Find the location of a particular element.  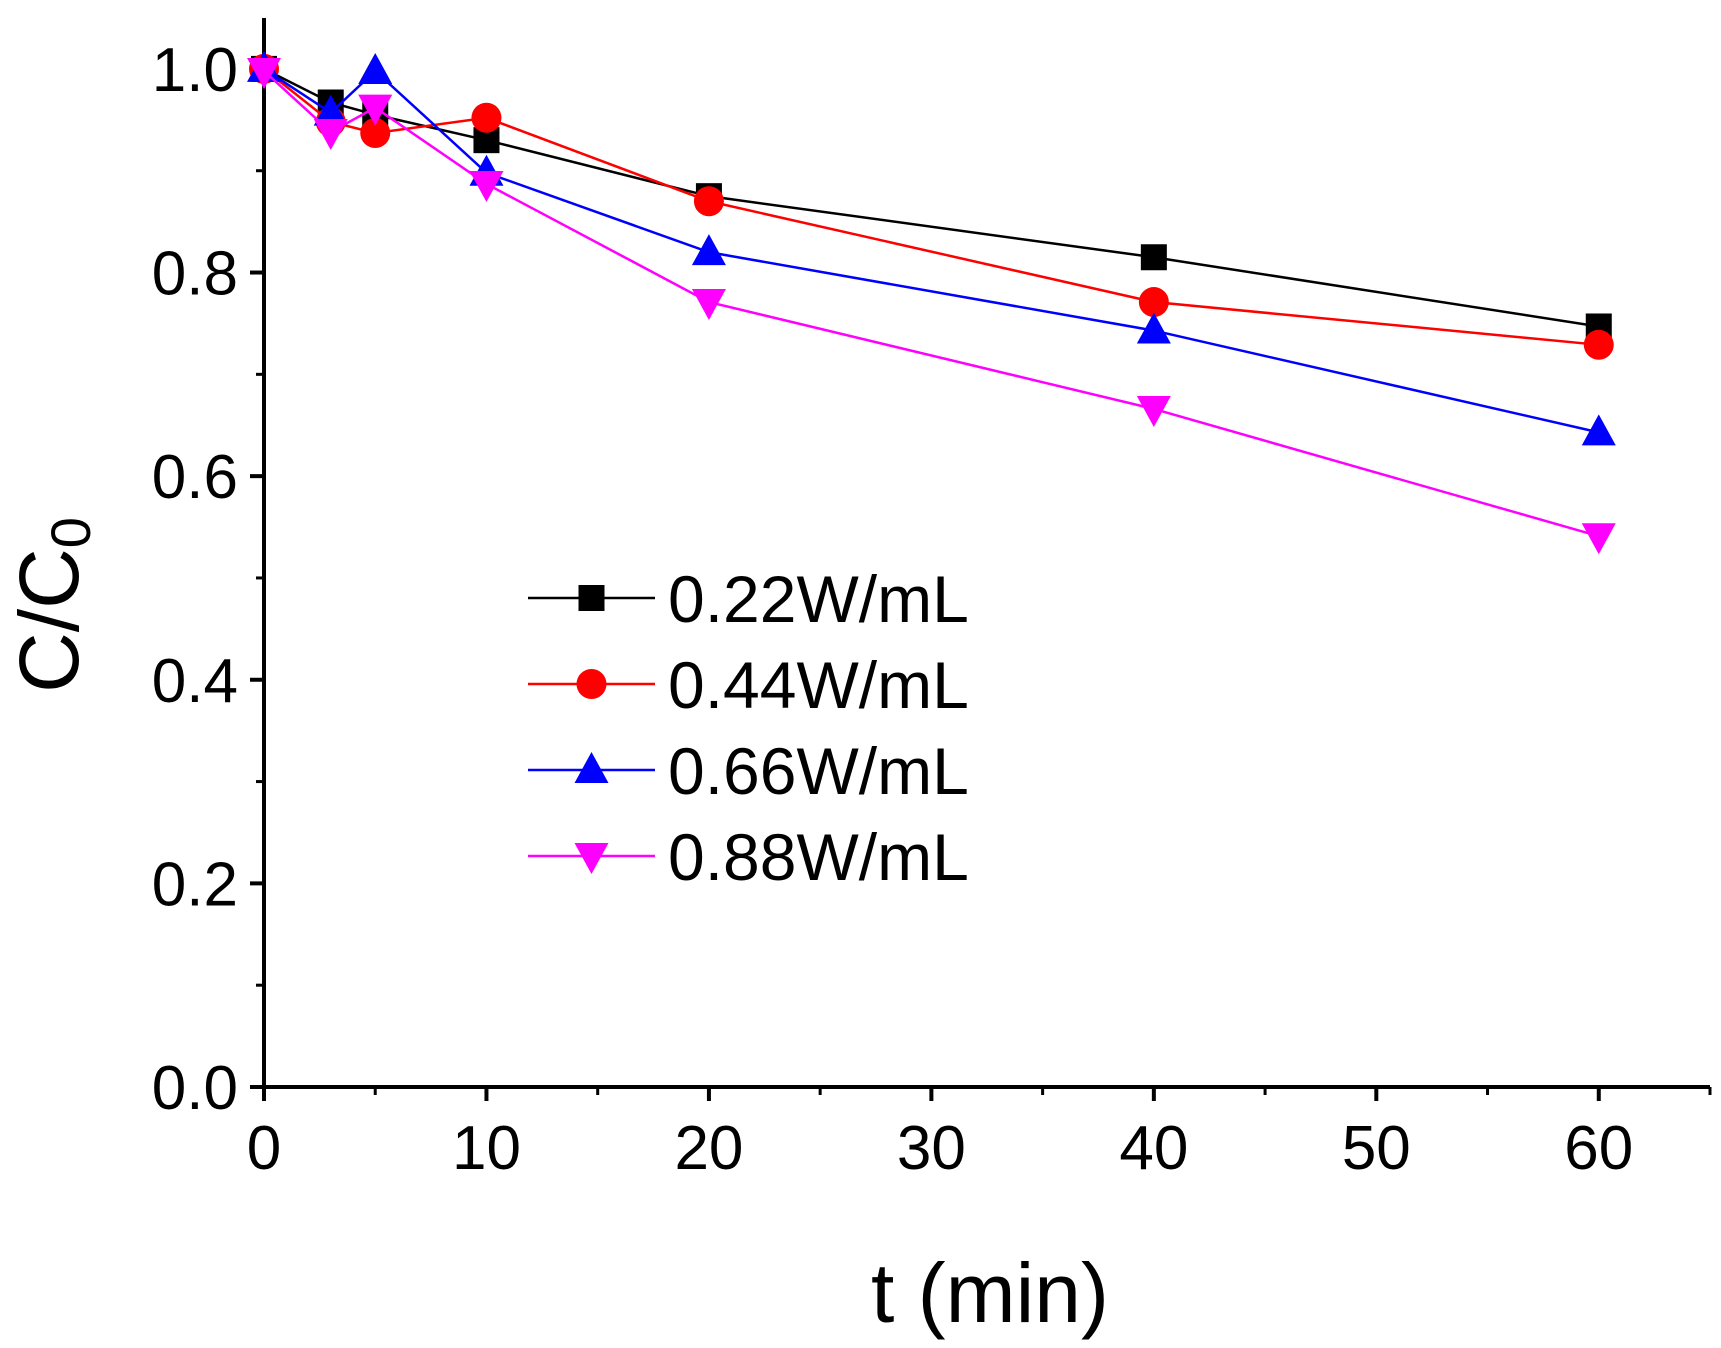

y-axis-title: C/C0 is located at coordinates (52, 605).